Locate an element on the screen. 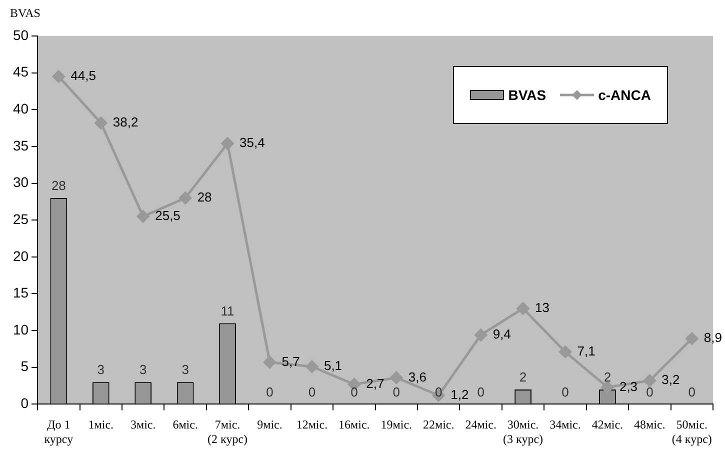 The width and height of the screenshot is (725, 459). y-tick-label: 15 is located at coordinates (20, 292).